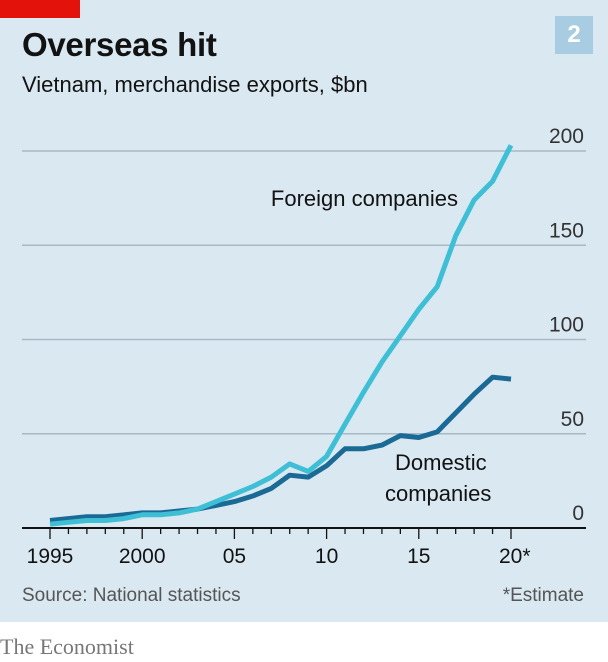 The image size is (608, 662). I want to click on series-label-domestic-line1: Domestic, so click(441, 462).